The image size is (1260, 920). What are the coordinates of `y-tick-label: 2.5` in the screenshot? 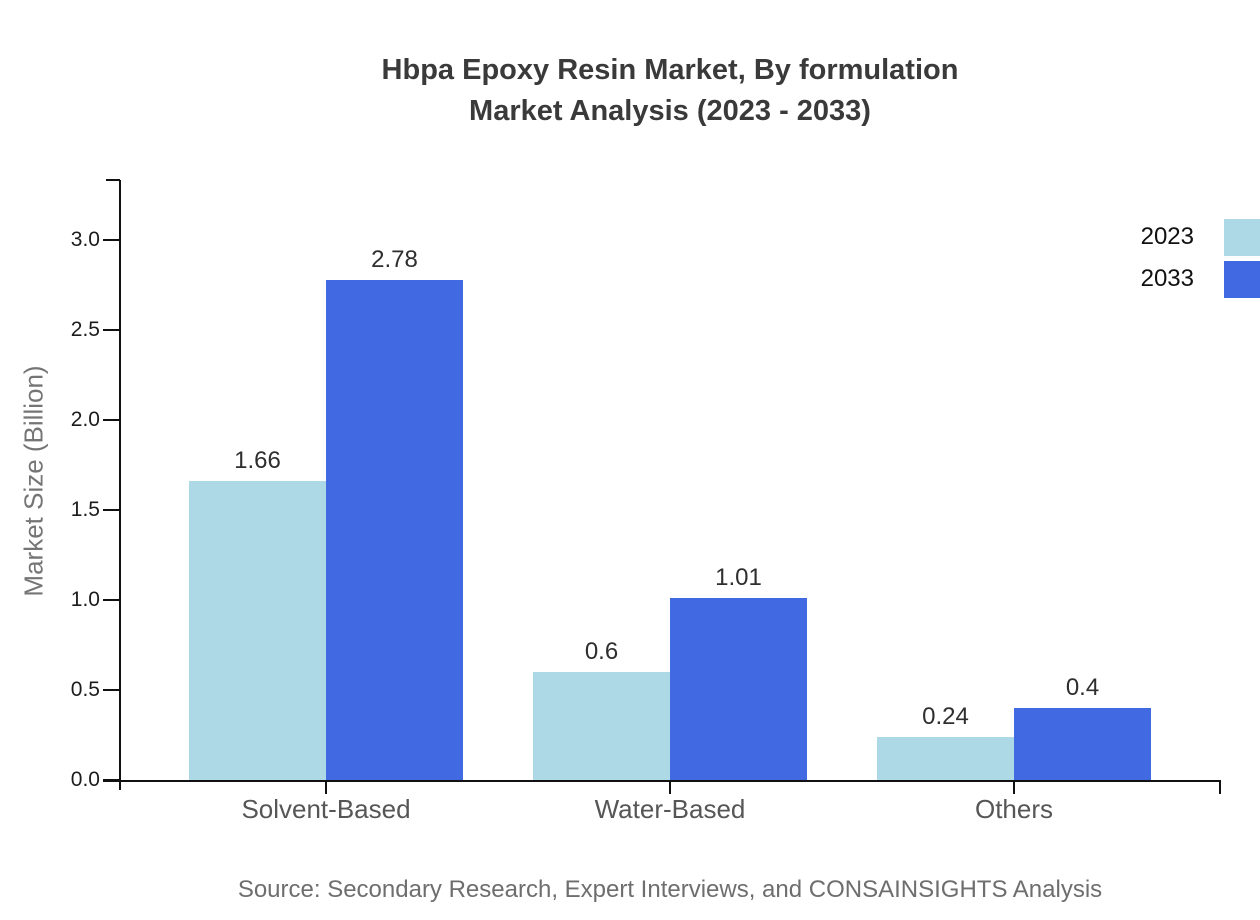 It's located at (85, 329).